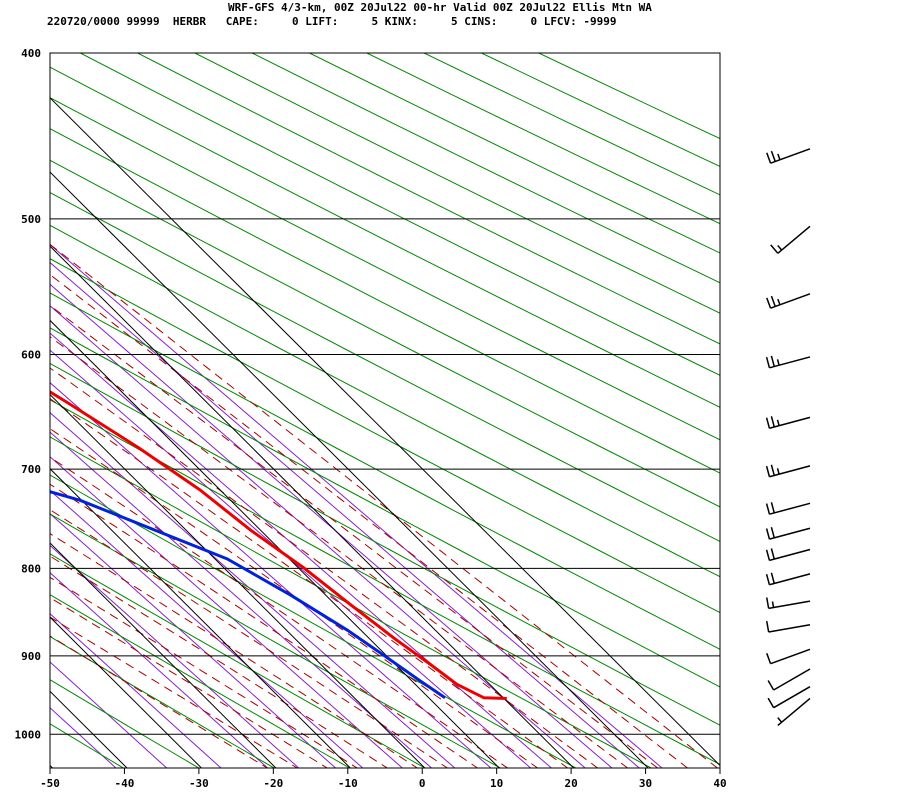 The image size is (900, 800). I want to click on y-tick-label: 900, so click(31, 656).